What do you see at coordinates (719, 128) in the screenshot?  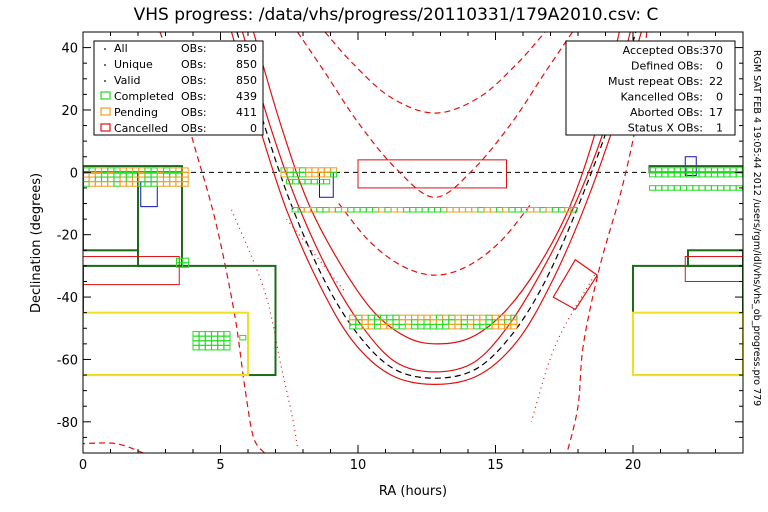 I see `legend-right-value: 1` at bounding box center [719, 128].